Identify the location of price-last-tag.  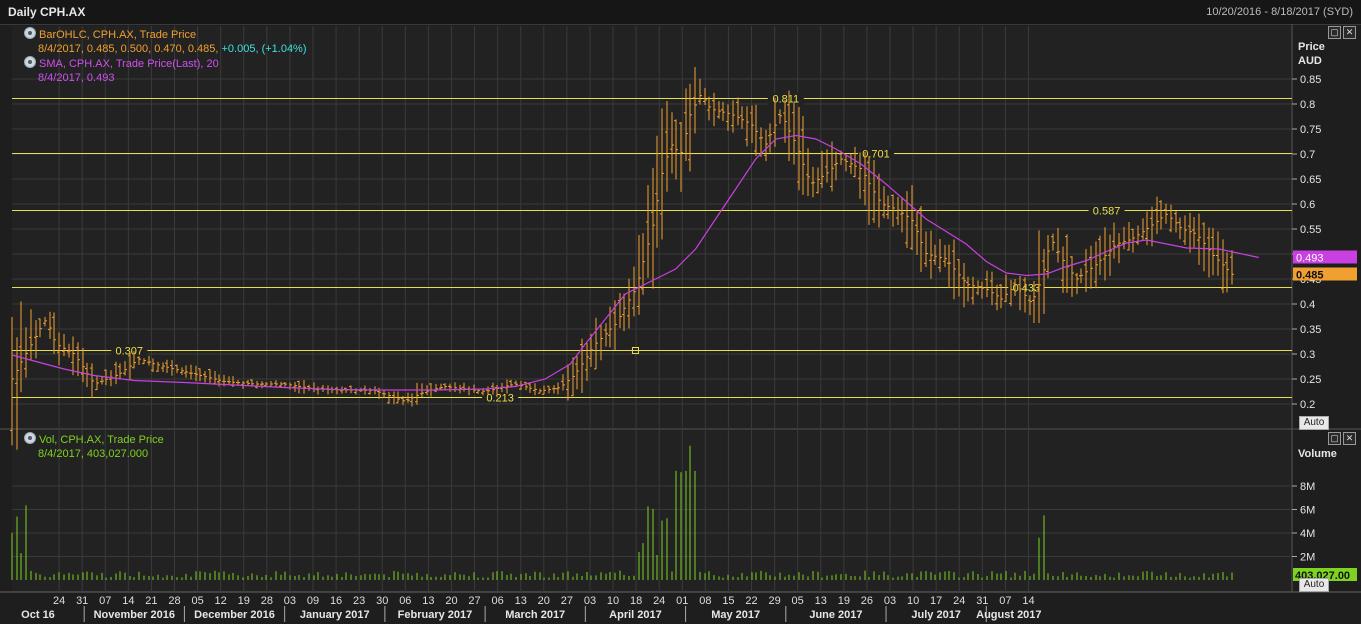
(1325, 274).